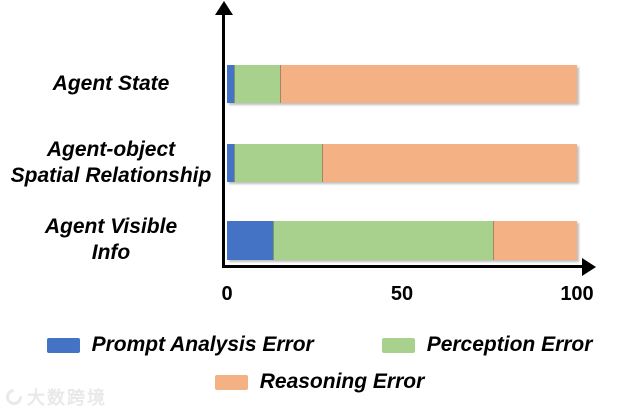  I want to click on category-label-agent-visible-info: Agent Visible Info, so click(111, 239).